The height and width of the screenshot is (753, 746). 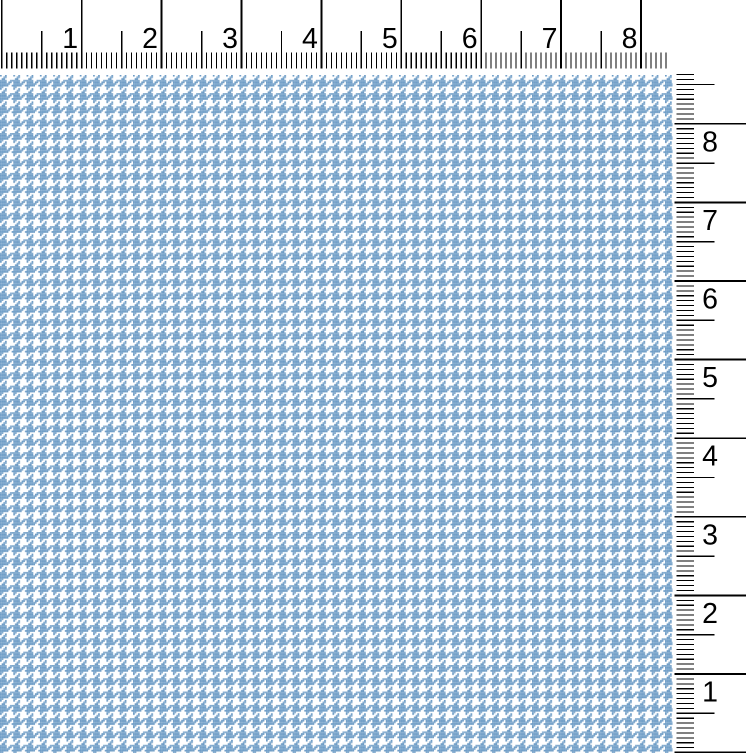 I want to click on top-ruler-label-3: 3, so click(x=230, y=39).